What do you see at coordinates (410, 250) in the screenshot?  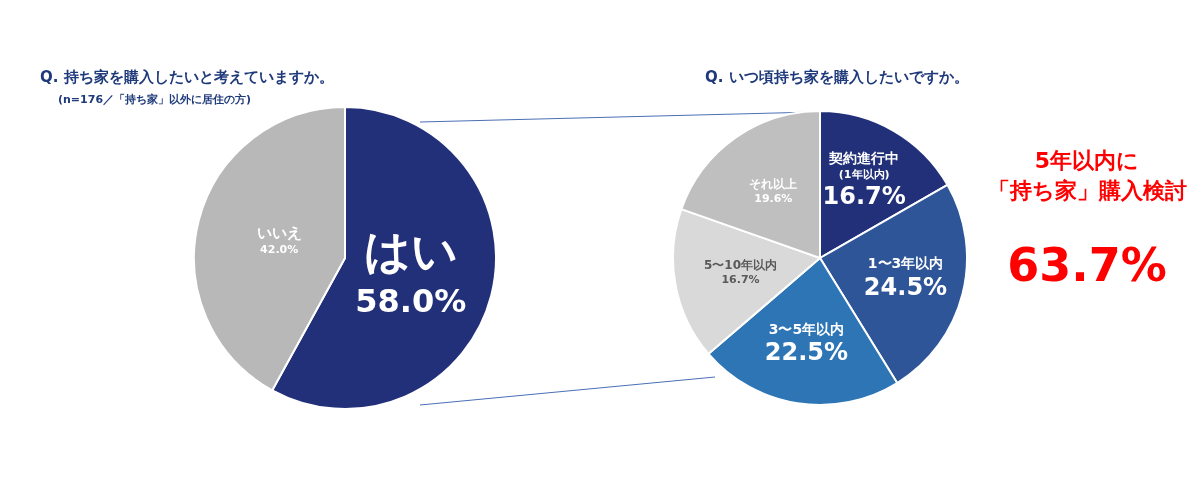 I see `slice-label: はい` at bounding box center [410, 250].